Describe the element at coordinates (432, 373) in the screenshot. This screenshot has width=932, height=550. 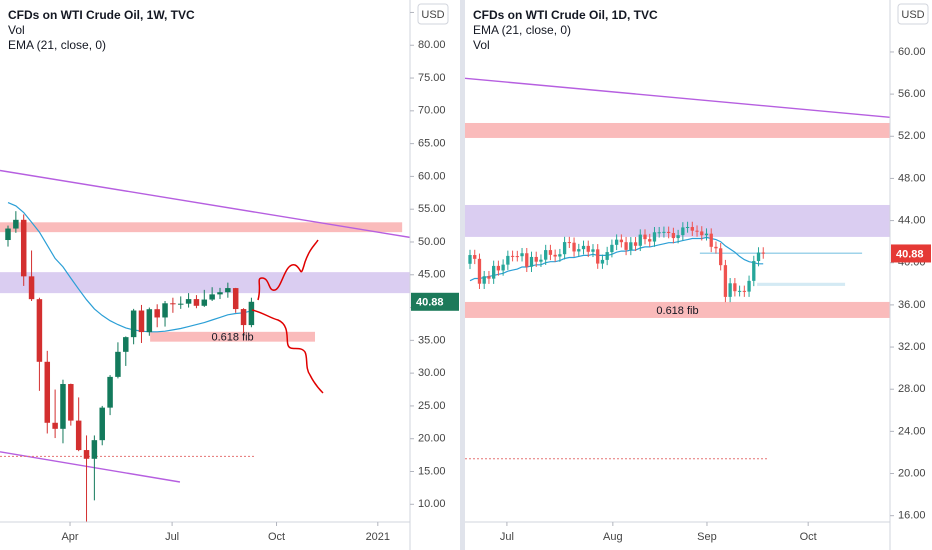
I see `y-tick-label: 30.00` at that location.